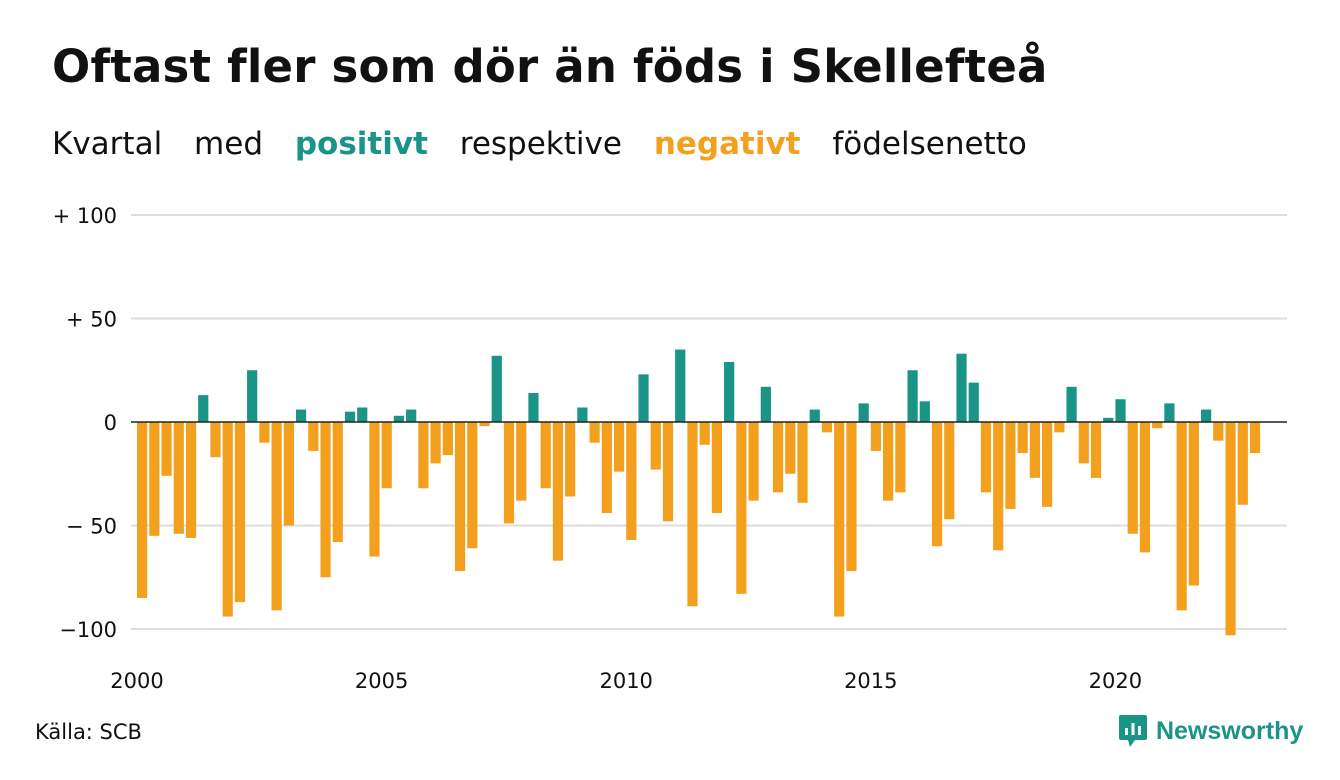 This screenshot has width=1340, height=780. Describe the element at coordinates (136, 681) in the screenshot. I see `x-tick-label: 2000` at that location.